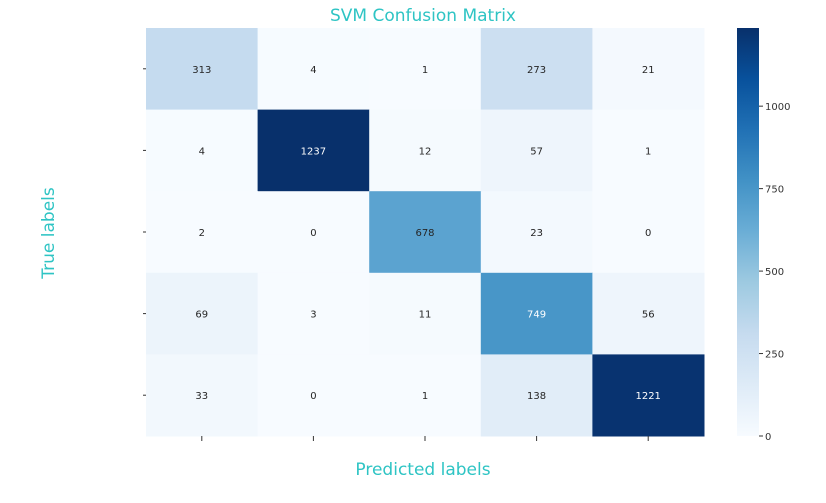 Image resolution: width=826 pixels, height=503 pixels. I want to click on cell-value-label: 749, so click(536, 315).